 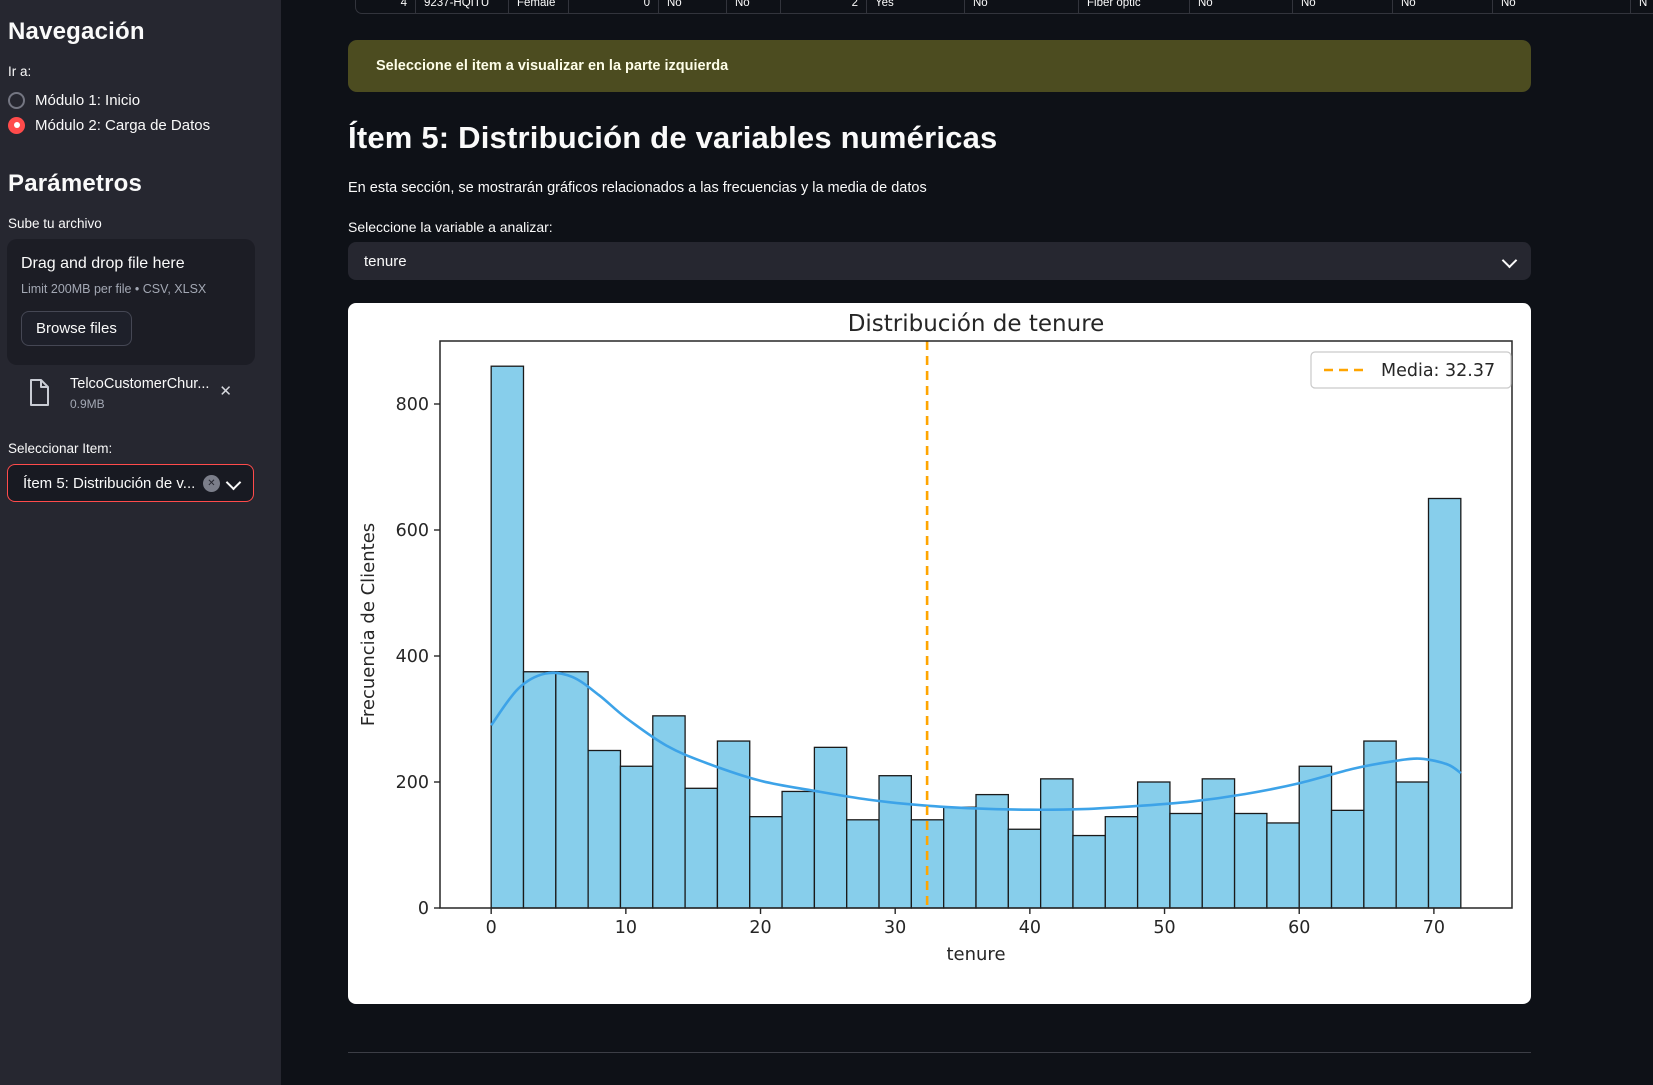 What do you see at coordinates (88, 100) in the screenshot?
I see `radio-label: Módulo 1: Inicio` at bounding box center [88, 100].